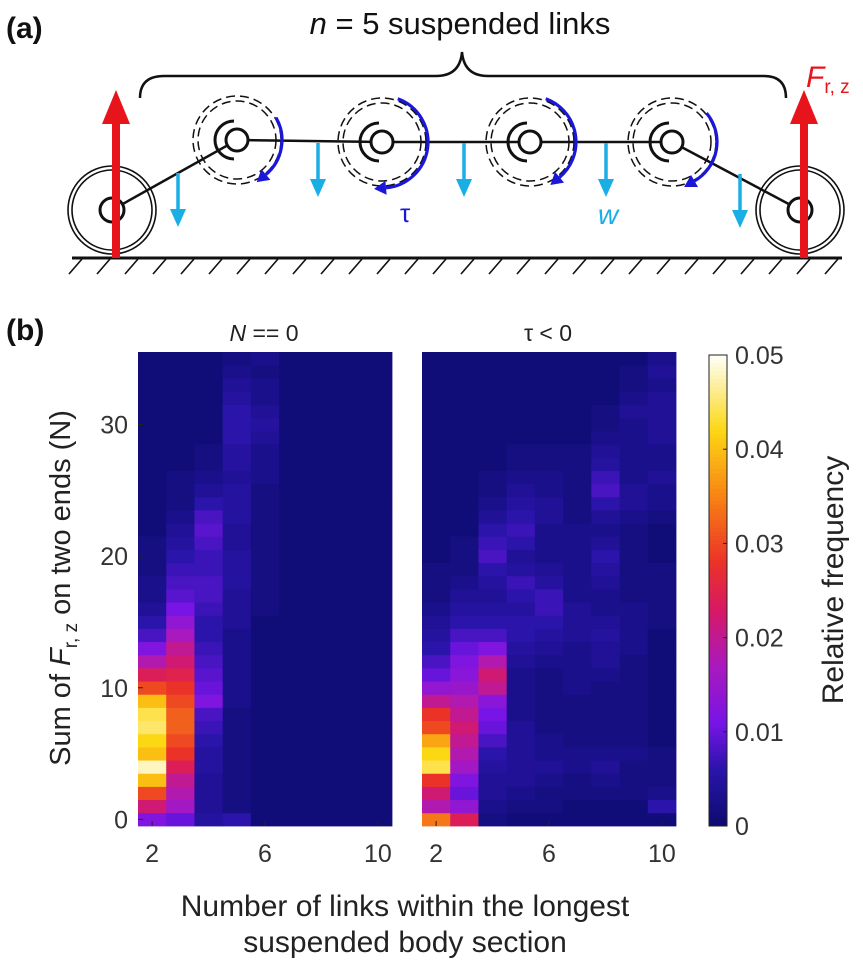 The image size is (863, 966). Describe the element at coordinates (209, 727) in the screenshot. I see `heatmap-0-cell-x4-y7` at that location.